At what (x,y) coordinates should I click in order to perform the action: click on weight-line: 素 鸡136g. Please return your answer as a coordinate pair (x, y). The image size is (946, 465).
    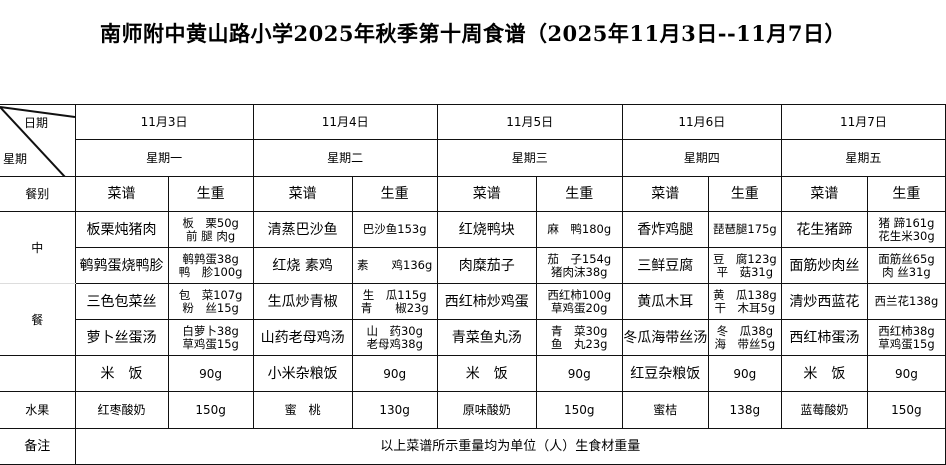
    Looking at the image, I should click on (395, 265).